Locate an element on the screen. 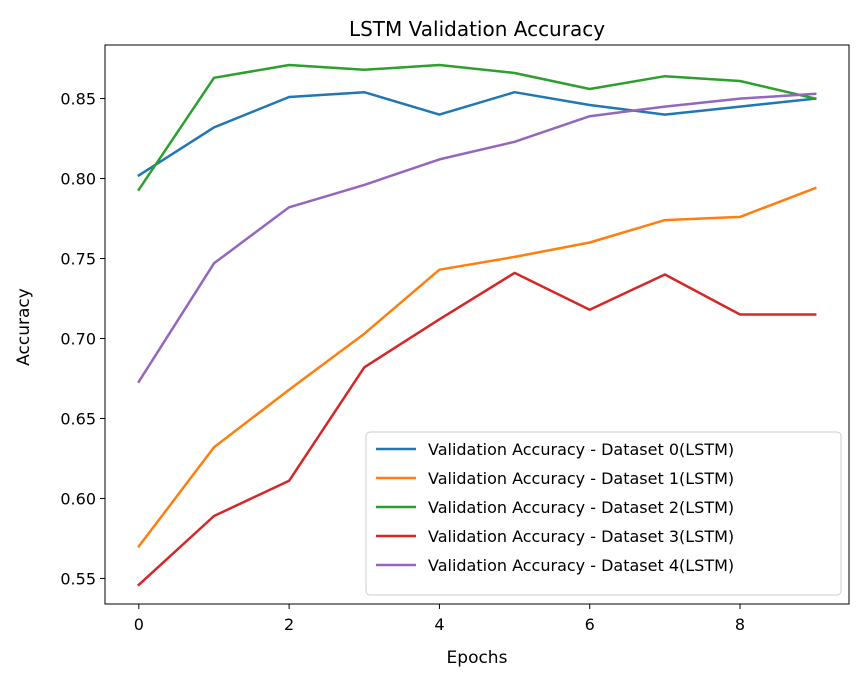 The height and width of the screenshot is (677, 861). legend-label-dataset-4: Validation Accuracy - Dataset 4(LSTM) is located at coordinates (581, 565).